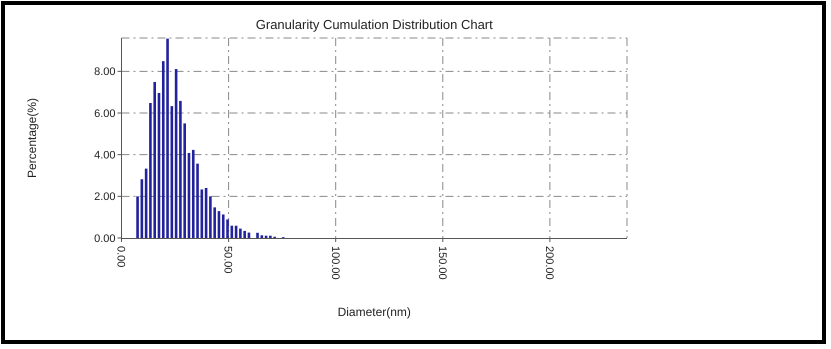 This screenshot has height=349, width=831. I want to click on x-axis-title: Diameter(nm), so click(374, 312).